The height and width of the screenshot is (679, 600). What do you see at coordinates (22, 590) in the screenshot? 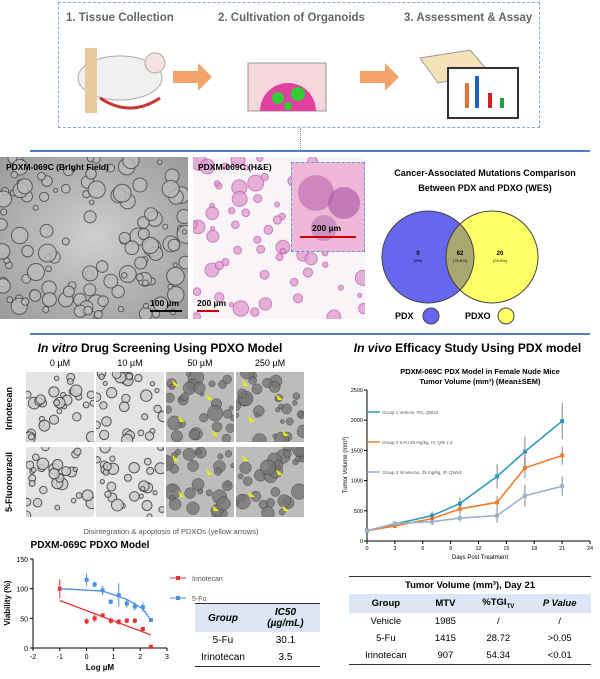
I see `y-tick-label: 100` at bounding box center [22, 590].